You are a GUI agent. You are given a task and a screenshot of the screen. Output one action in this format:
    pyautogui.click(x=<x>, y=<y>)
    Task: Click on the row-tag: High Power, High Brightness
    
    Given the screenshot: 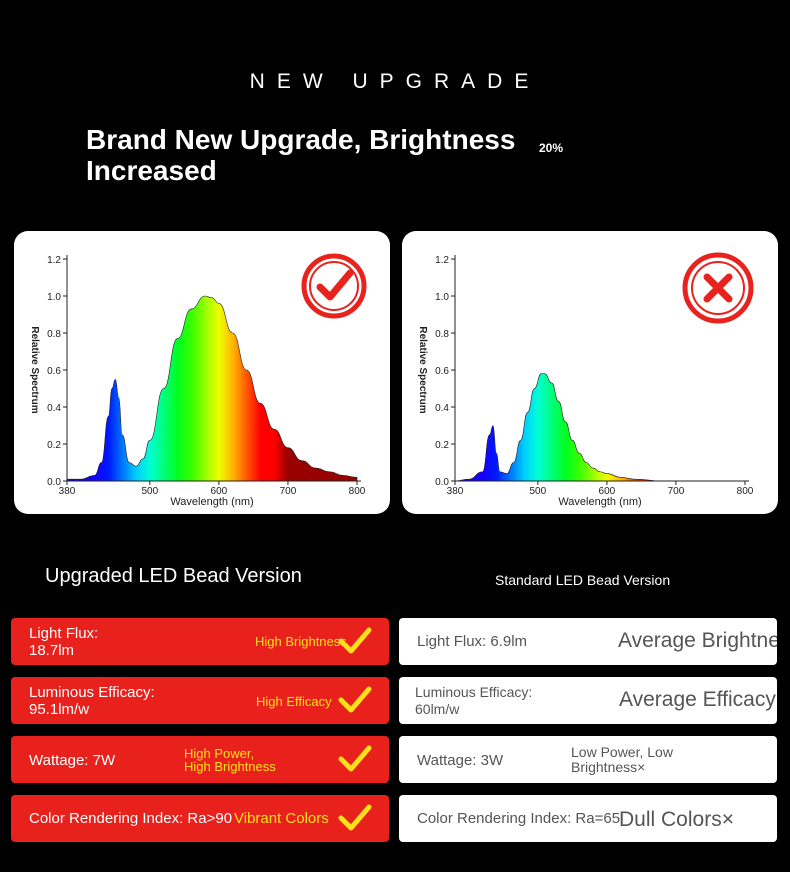 What is the action you would take?
    pyautogui.click(x=230, y=760)
    